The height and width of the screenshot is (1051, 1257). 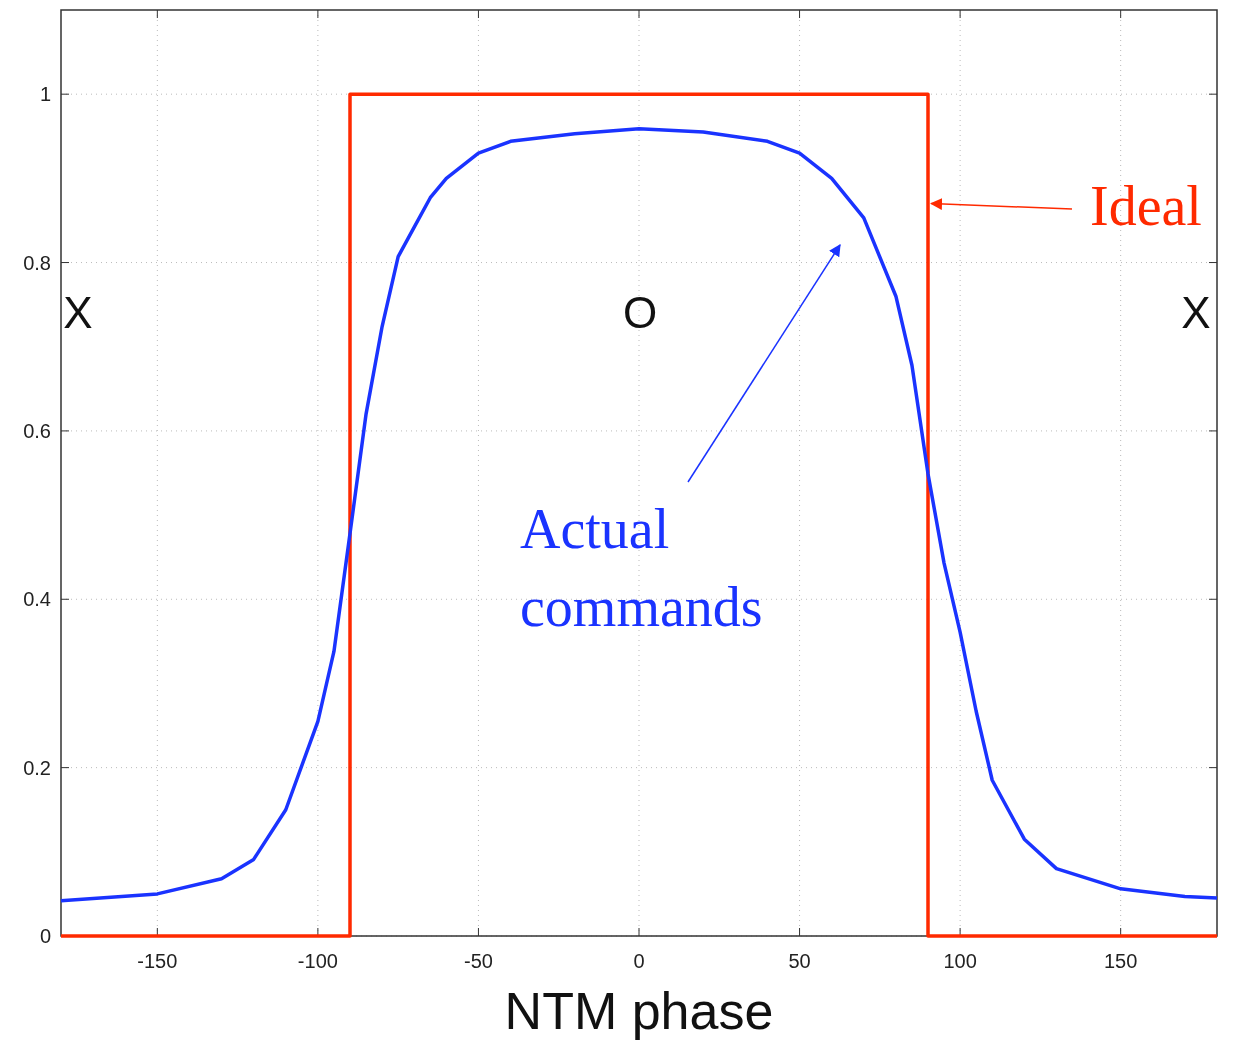 What do you see at coordinates (640, 312) in the screenshot?
I see `annotation: O` at bounding box center [640, 312].